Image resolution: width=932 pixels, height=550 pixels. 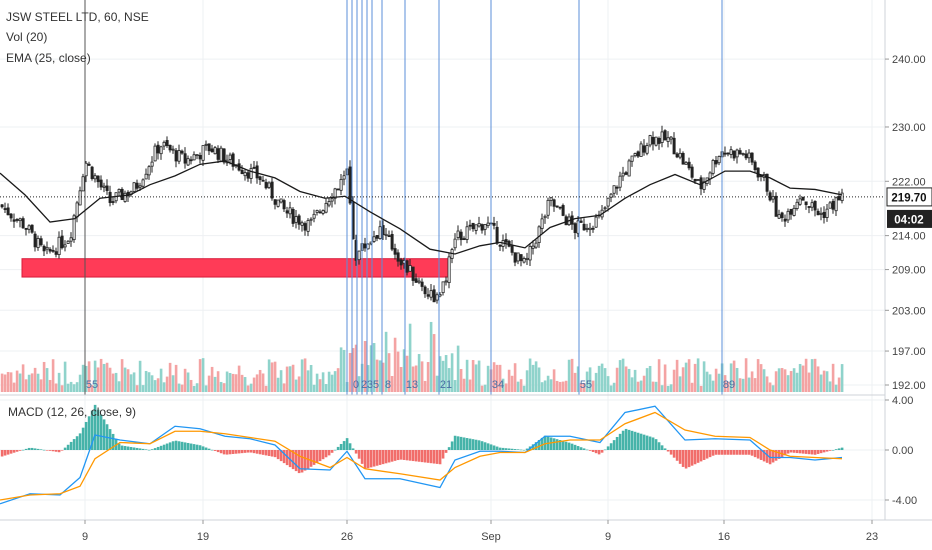 I want to click on time-tick-label: Sep, so click(x=491, y=537).